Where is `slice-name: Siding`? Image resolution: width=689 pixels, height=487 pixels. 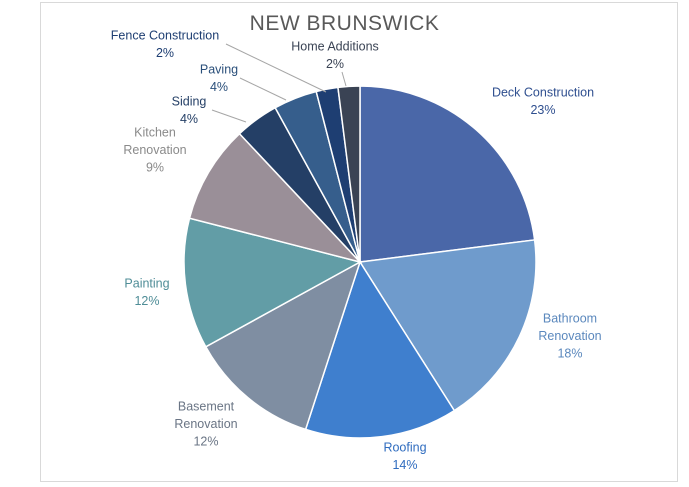 slice-name: Siding is located at coordinates (189, 101).